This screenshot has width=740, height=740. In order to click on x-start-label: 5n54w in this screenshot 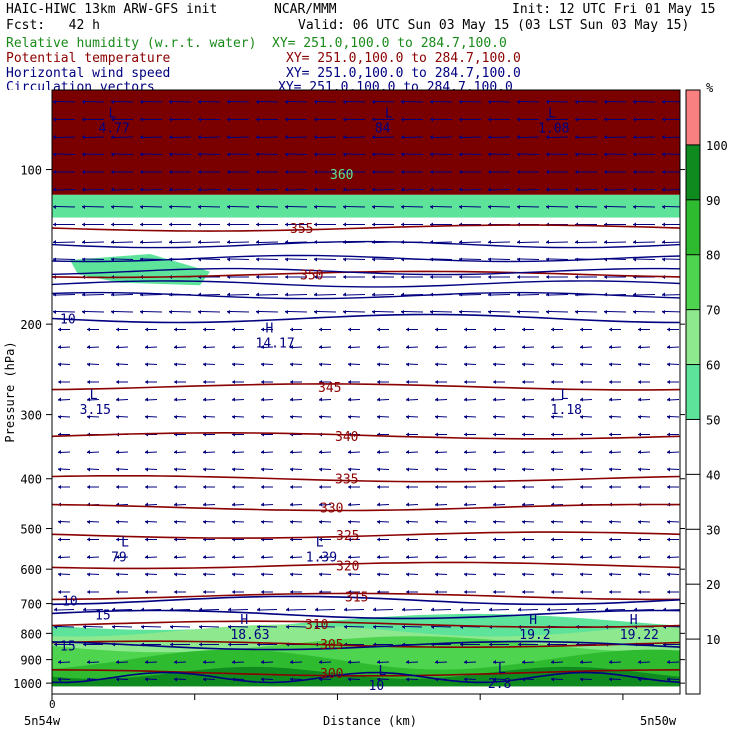, I will do `click(42, 721)`.